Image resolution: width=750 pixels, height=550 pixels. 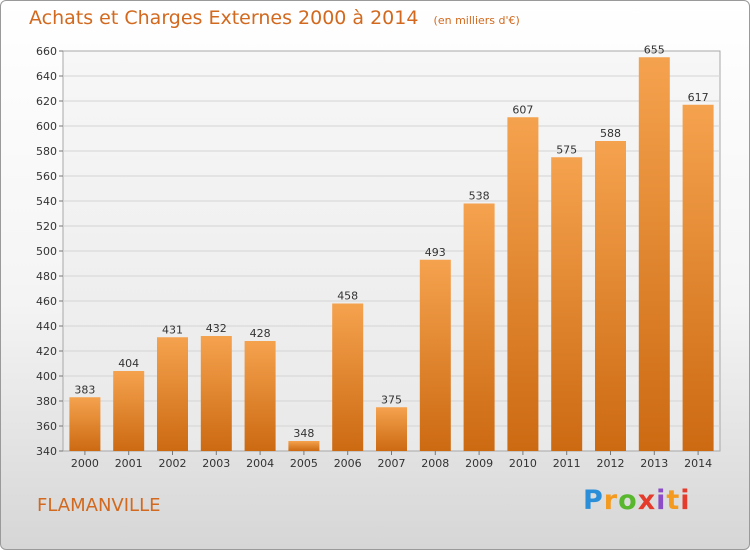 What do you see at coordinates (46, 51) in the screenshot?
I see `y-tick-label: 660` at bounding box center [46, 51].